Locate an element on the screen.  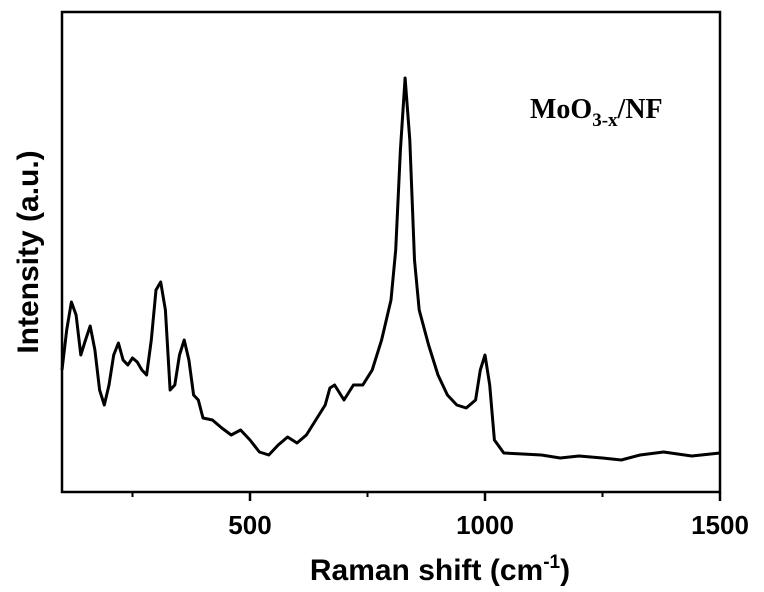
x-label-sup: -1 is located at coordinates (551, 562).